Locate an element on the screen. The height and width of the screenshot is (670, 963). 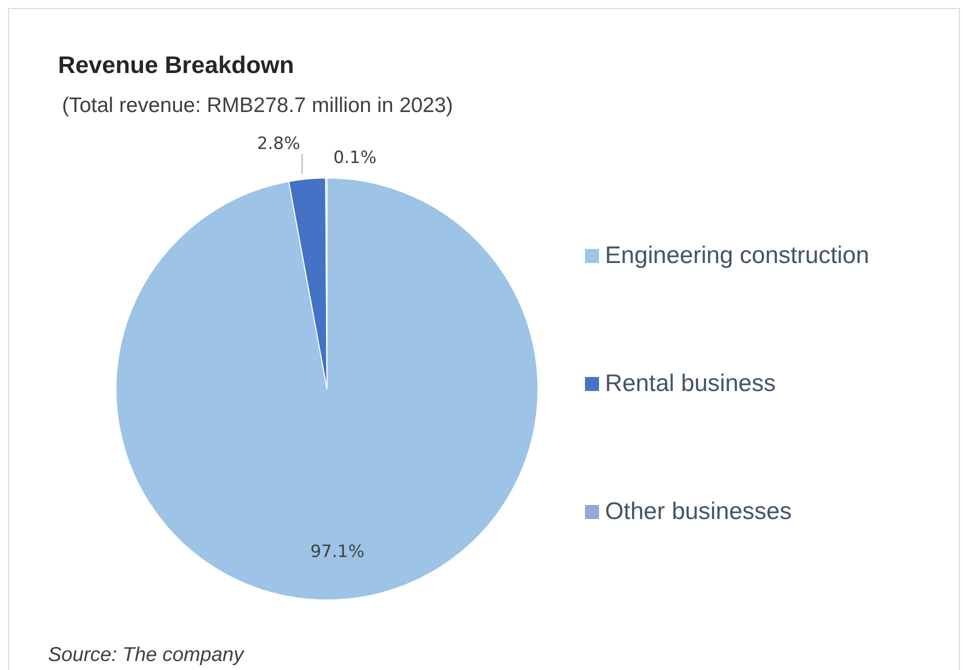
legend-label: Rental business is located at coordinates (690, 384).